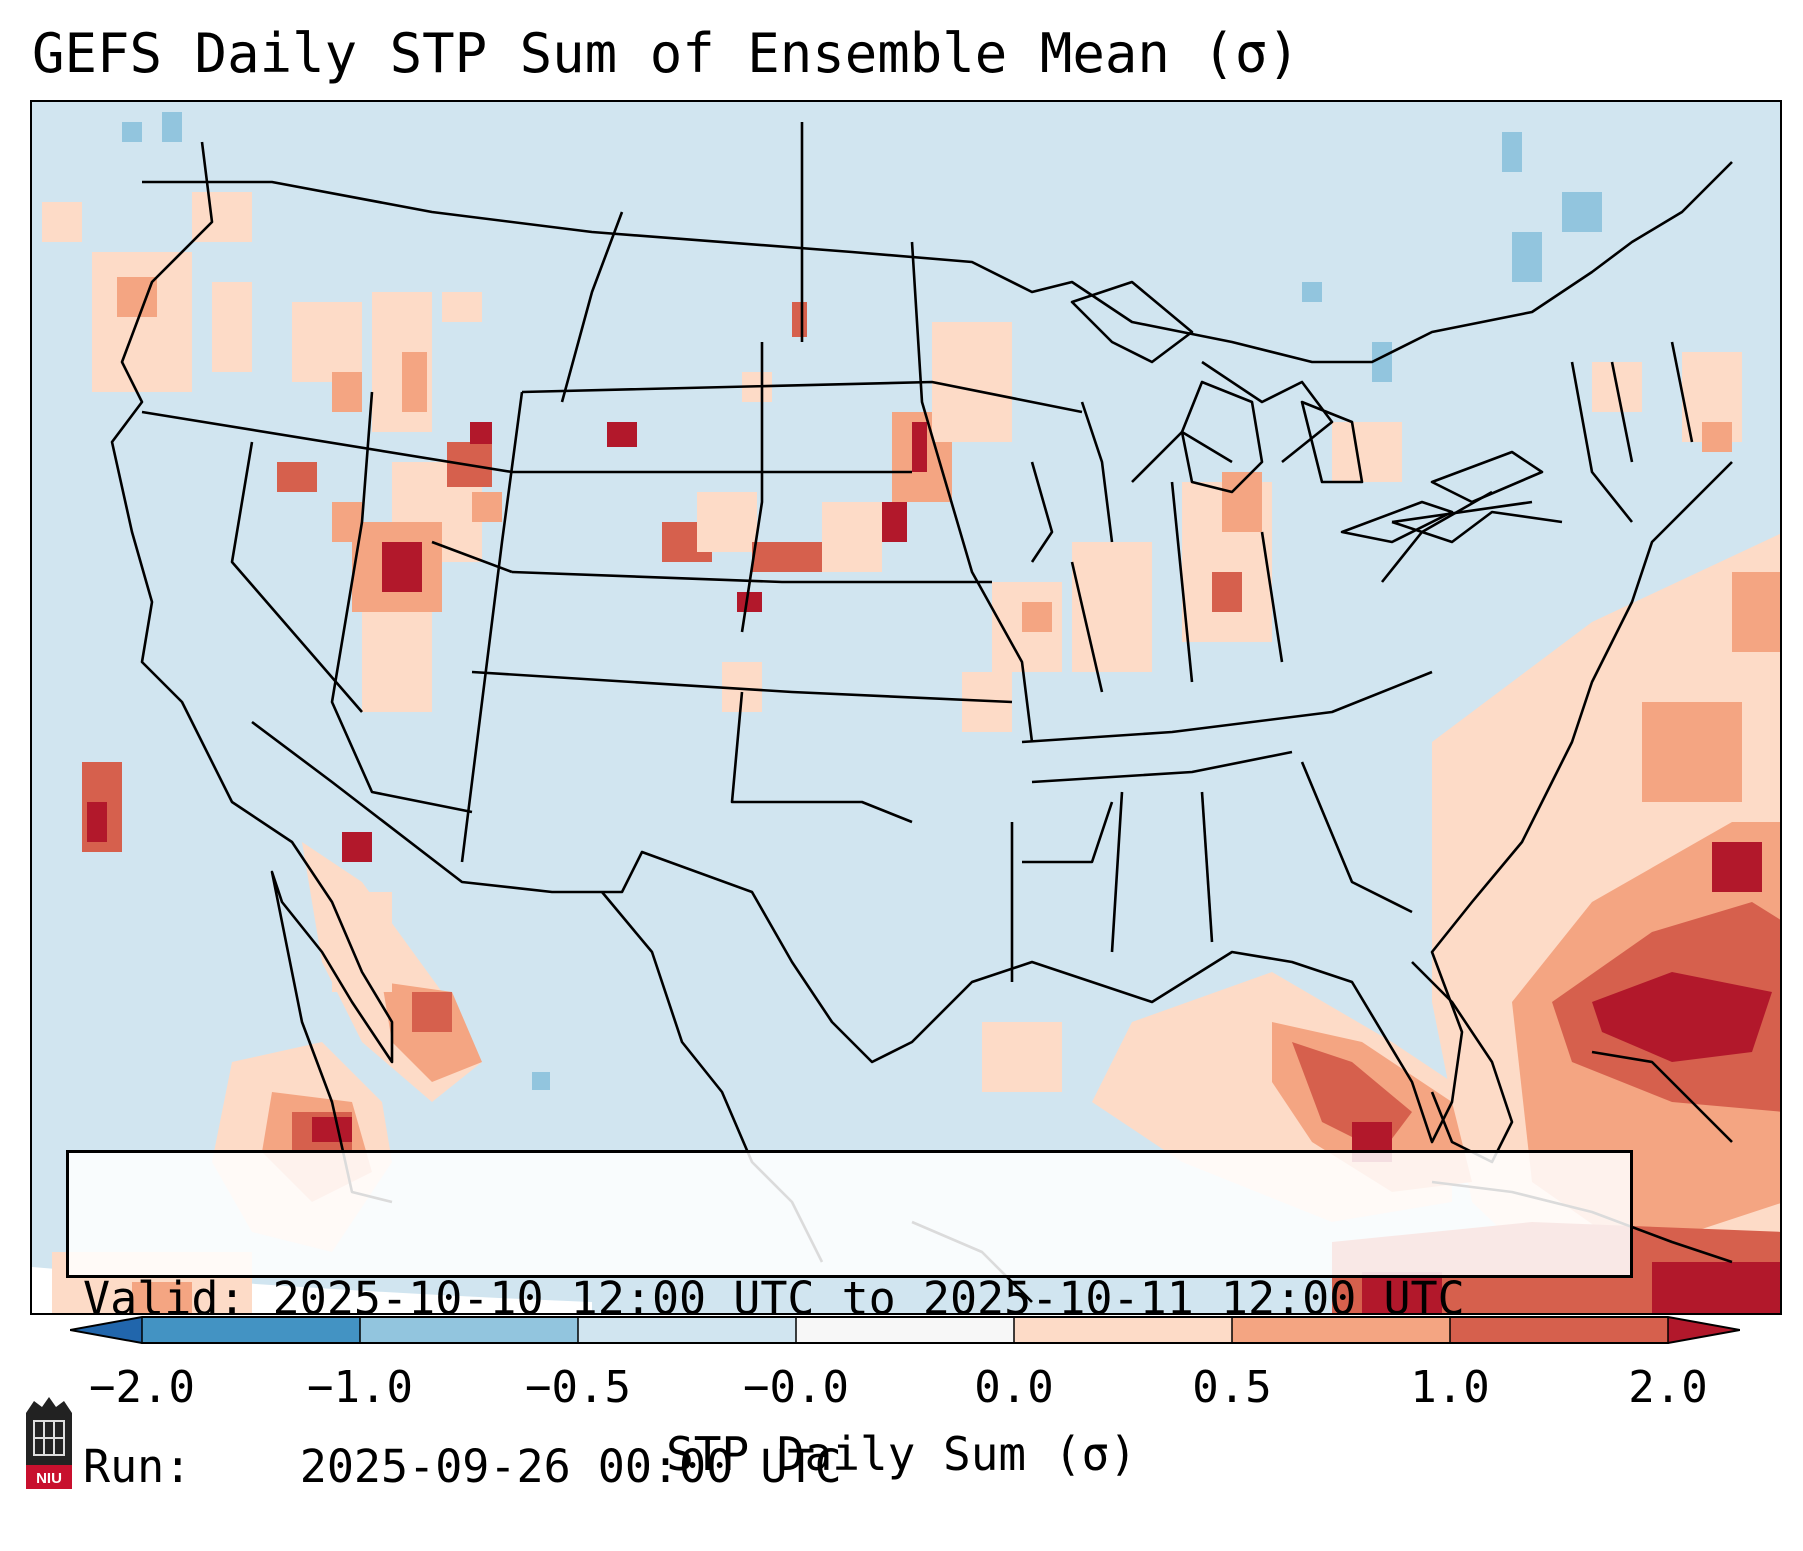  Describe the element at coordinates (1668, 1387) in the screenshot. I see `colorbar-tick-label: 2.0` at that location.